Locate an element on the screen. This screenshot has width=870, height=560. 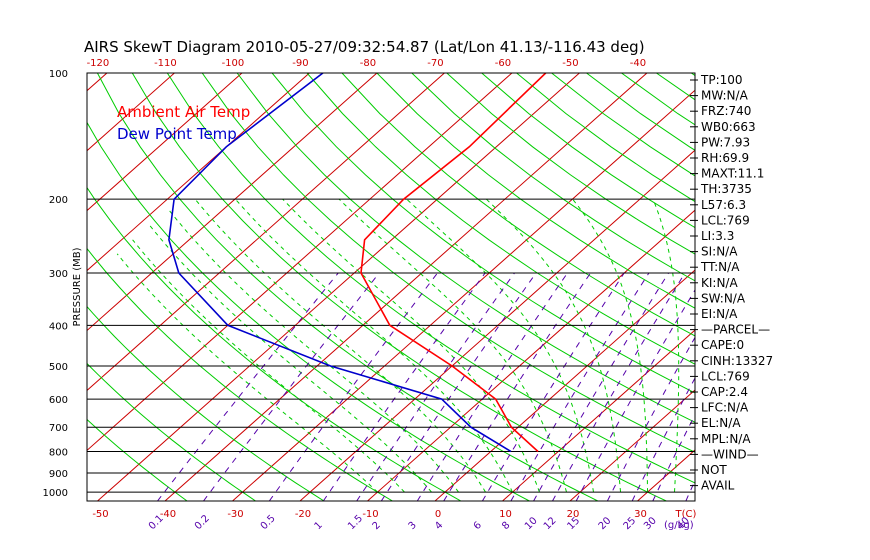
mixing-ratio-tick-label: 20 is located at coordinates (605, 523).